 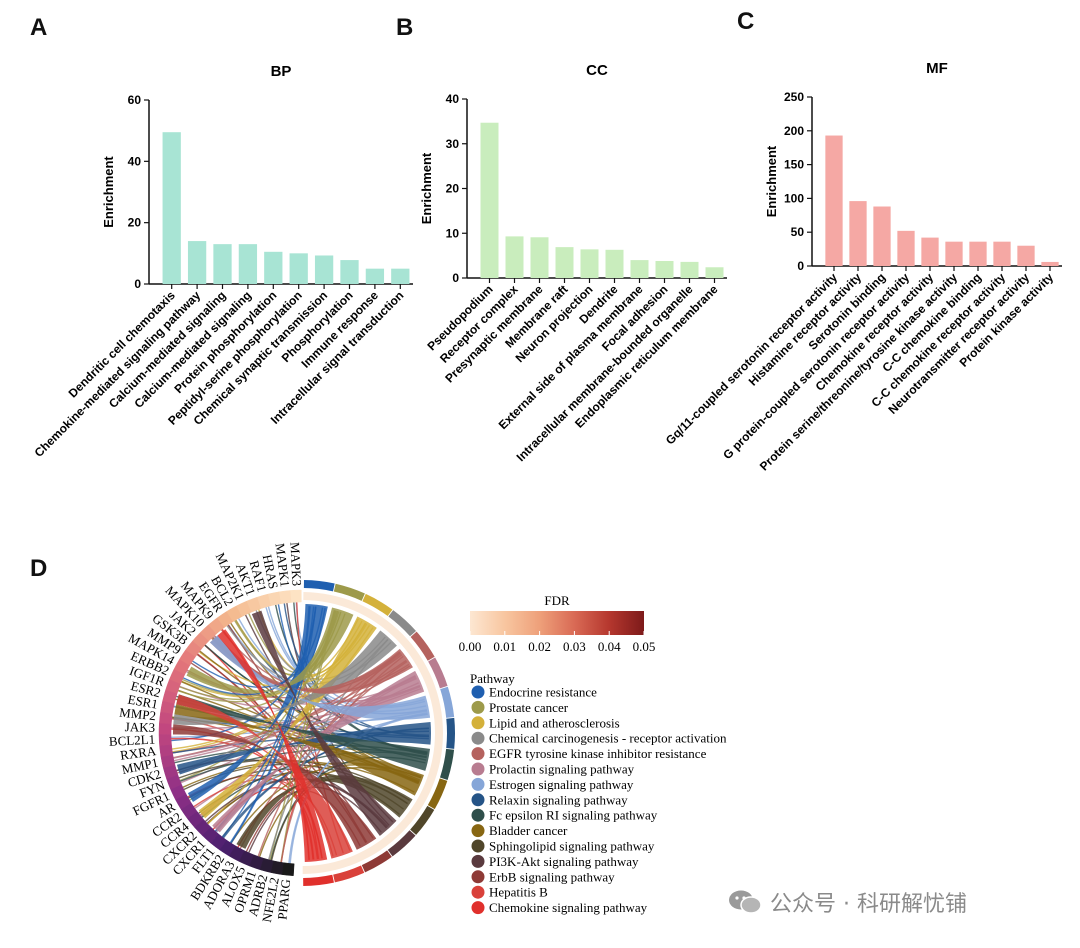 What do you see at coordinates (285, 597) in the screenshot?
I see `gene-arc-mapk1` at bounding box center [285, 597].